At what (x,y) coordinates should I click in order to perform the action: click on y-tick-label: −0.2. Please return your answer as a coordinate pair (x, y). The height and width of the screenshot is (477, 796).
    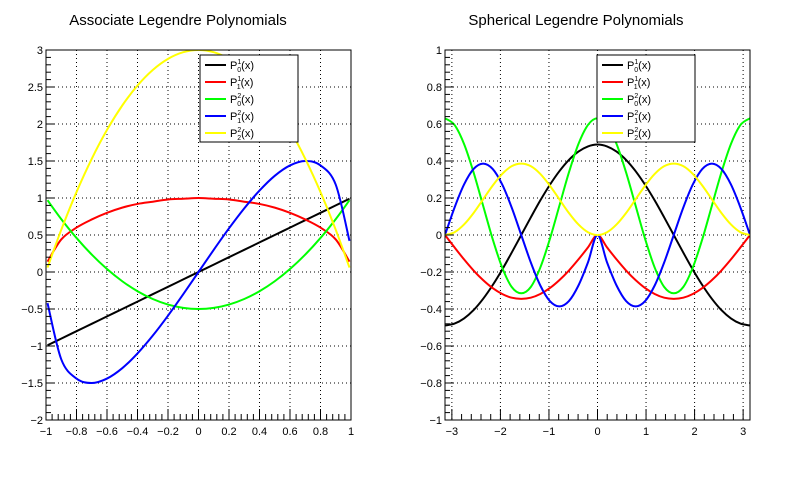
    Looking at the image, I should click on (431, 273).